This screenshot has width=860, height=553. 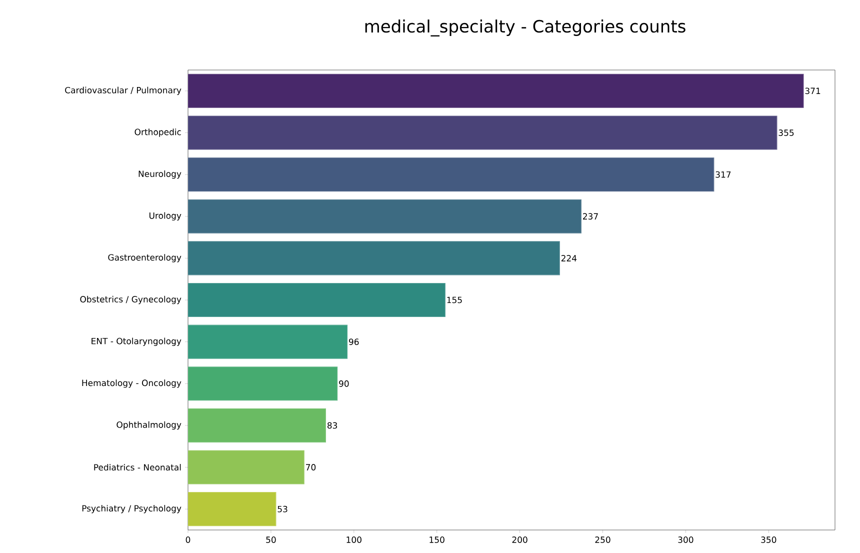 I want to click on x-tick-label: 350, so click(x=768, y=539).